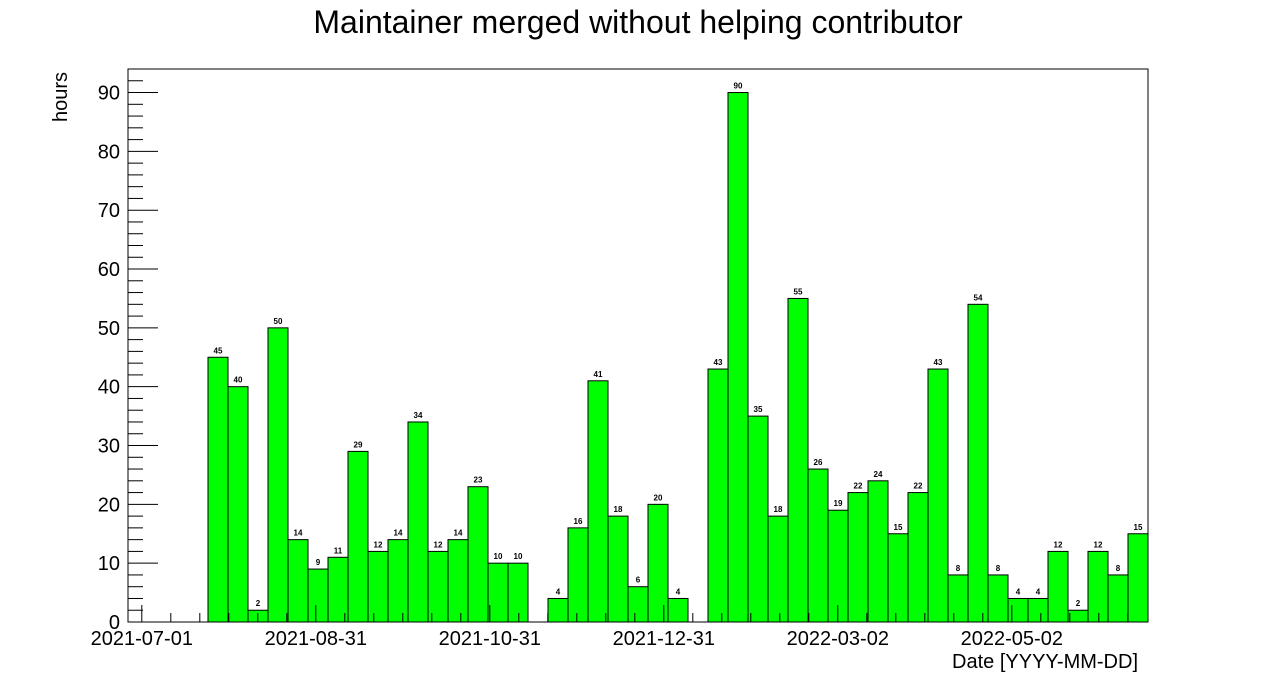  What do you see at coordinates (658, 497) in the screenshot?
I see `bar-value-label: 20` at bounding box center [658, 497].